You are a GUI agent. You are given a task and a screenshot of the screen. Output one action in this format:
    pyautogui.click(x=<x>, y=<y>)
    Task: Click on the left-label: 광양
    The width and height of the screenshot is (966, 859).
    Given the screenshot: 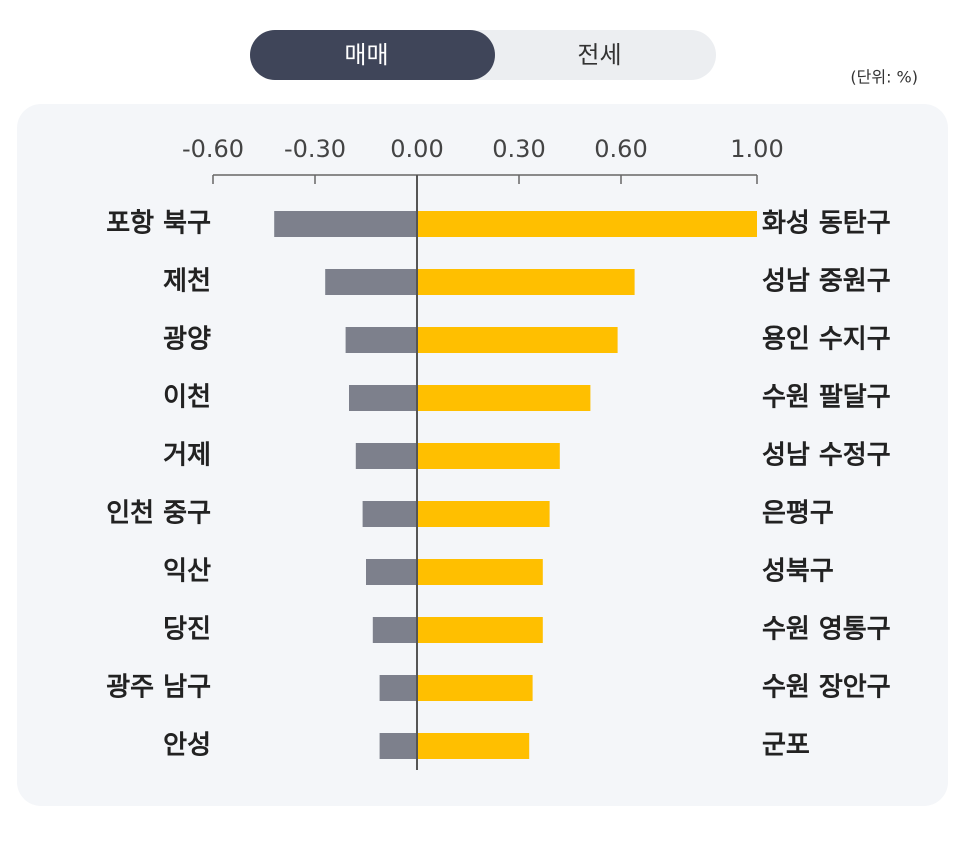 What is the action you would take?
    pyautogui.click(x=187, y=340)
    